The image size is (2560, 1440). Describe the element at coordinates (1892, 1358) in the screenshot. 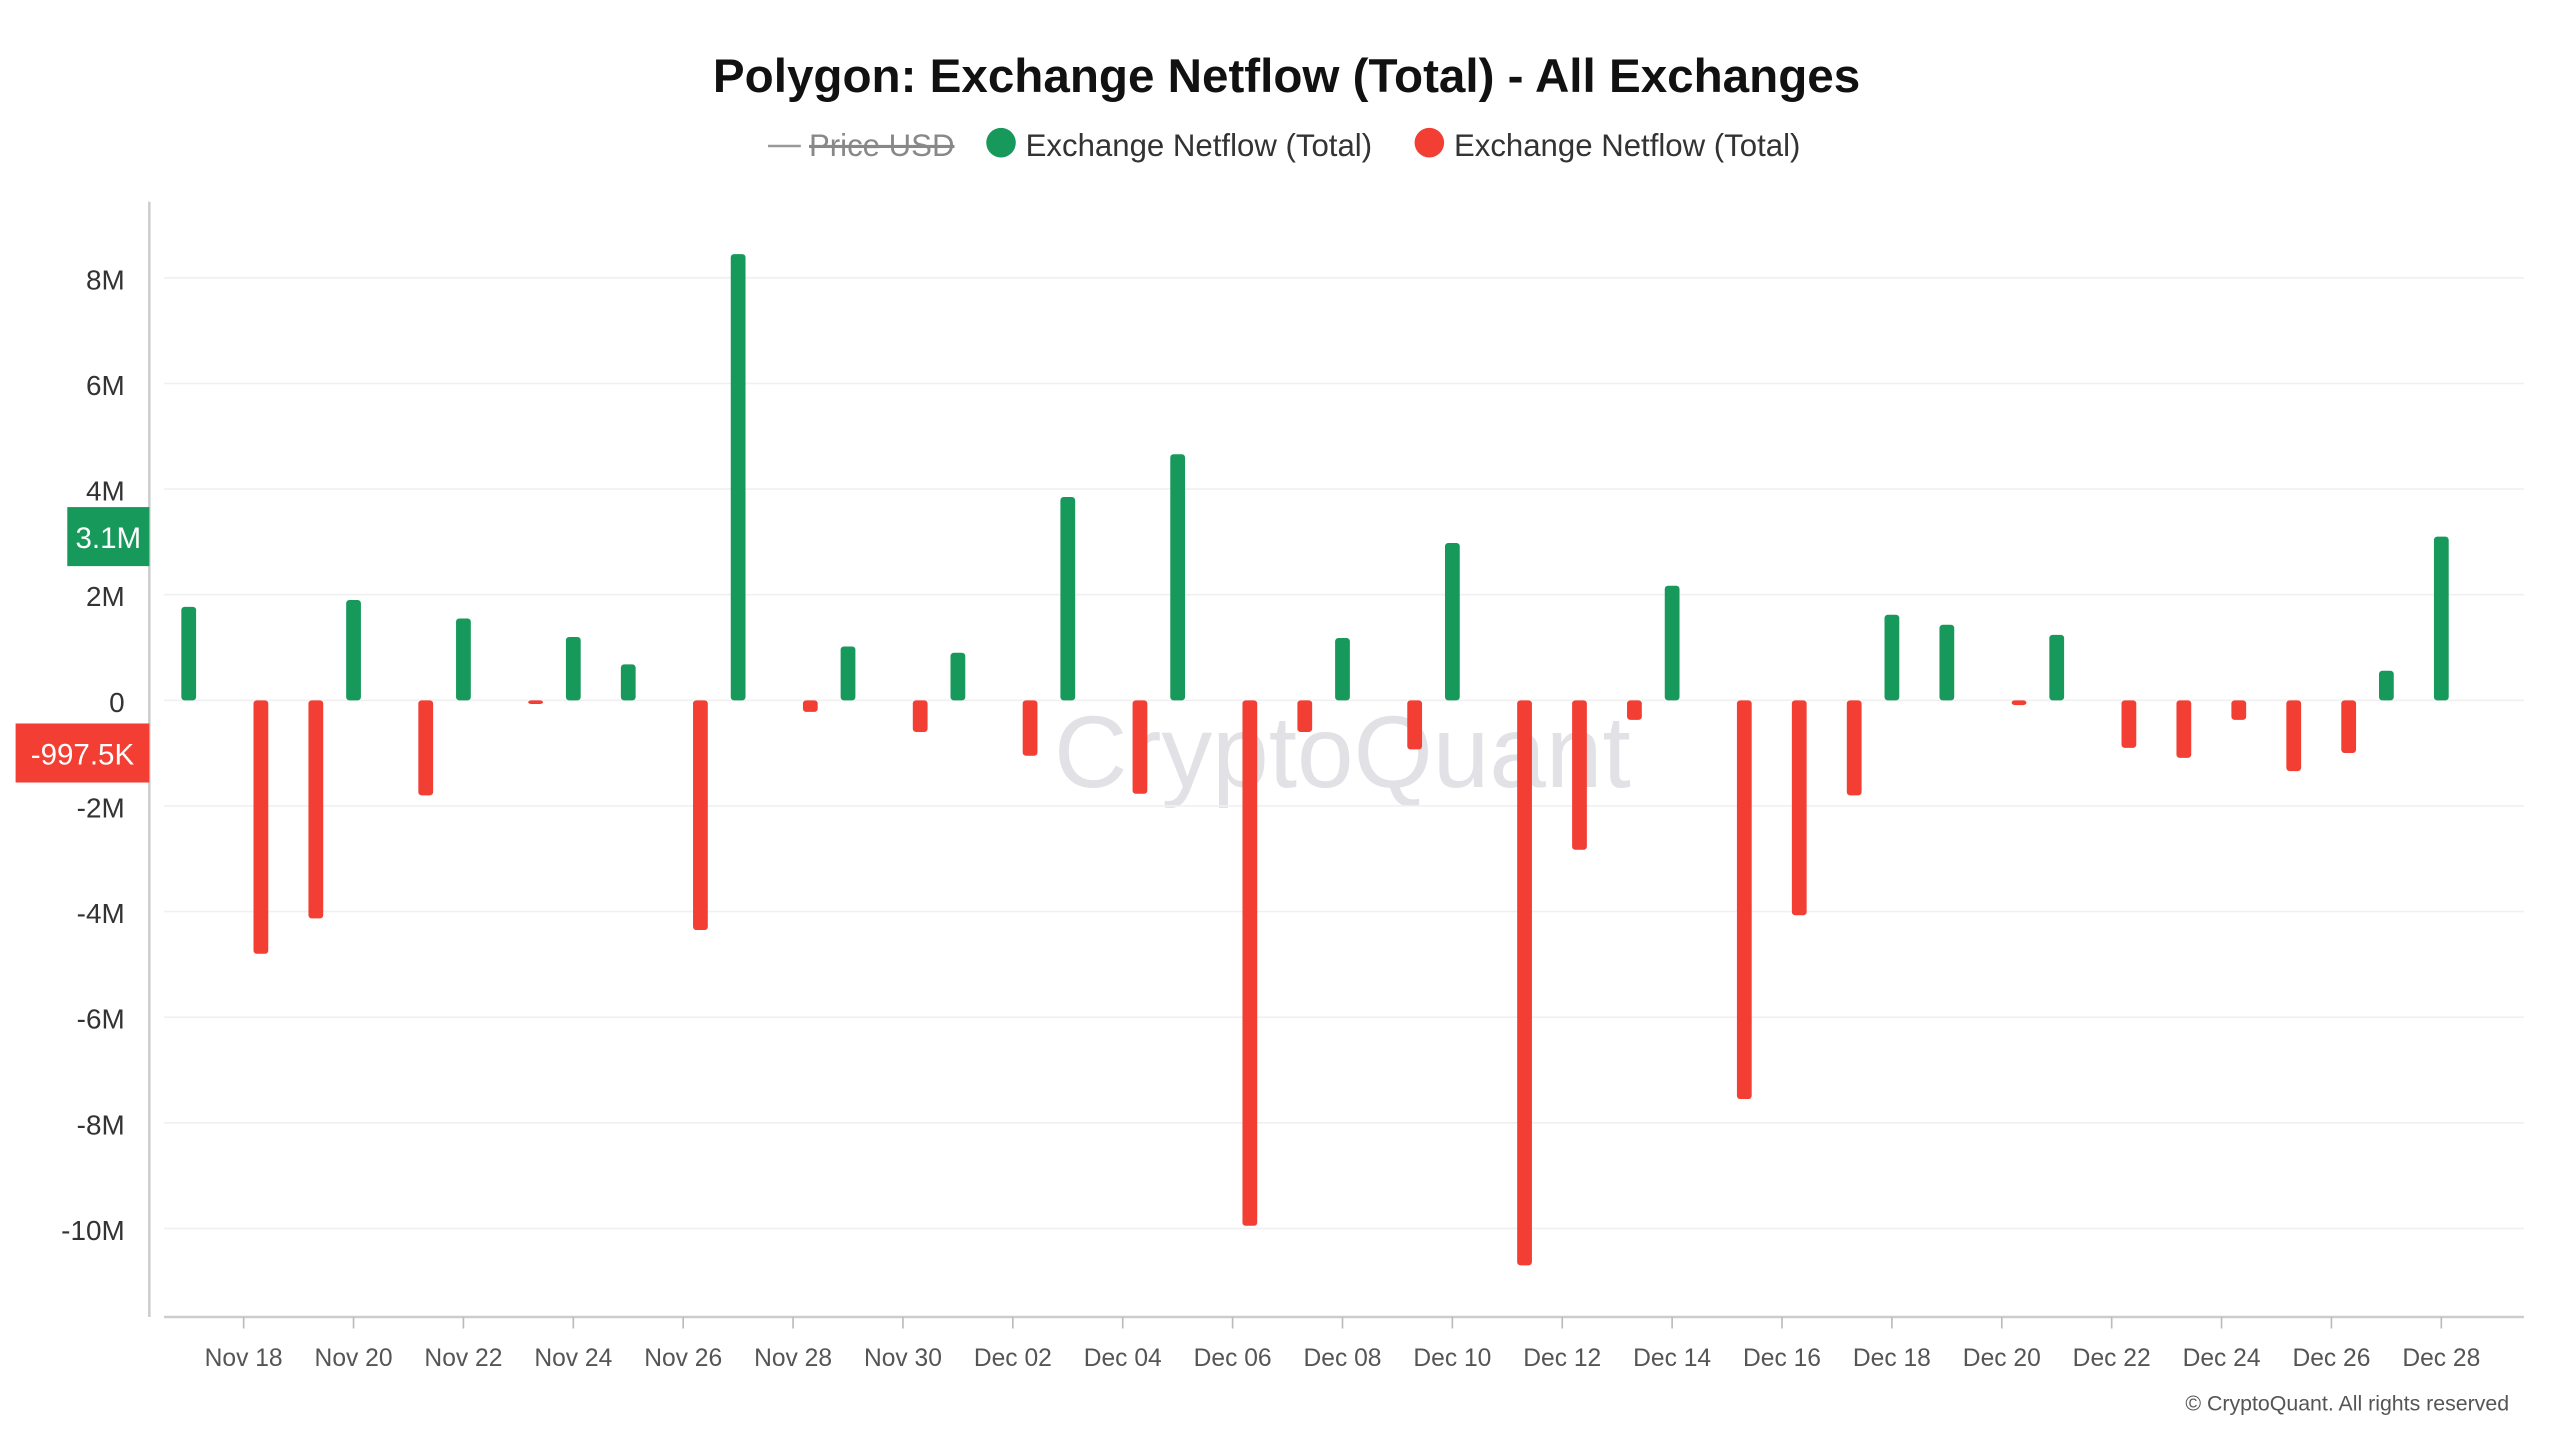

I see `x-tick-label: Dec 18` at that location.